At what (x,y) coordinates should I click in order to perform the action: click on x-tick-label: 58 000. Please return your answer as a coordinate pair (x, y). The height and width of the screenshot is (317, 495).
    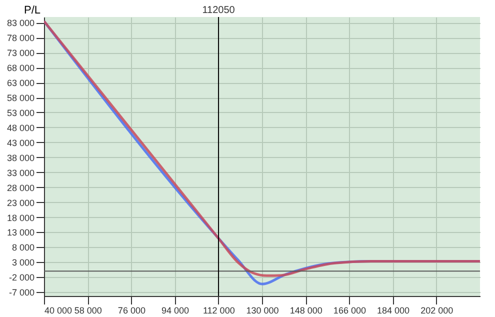
    Looking at the image, I should click on (88, 311).